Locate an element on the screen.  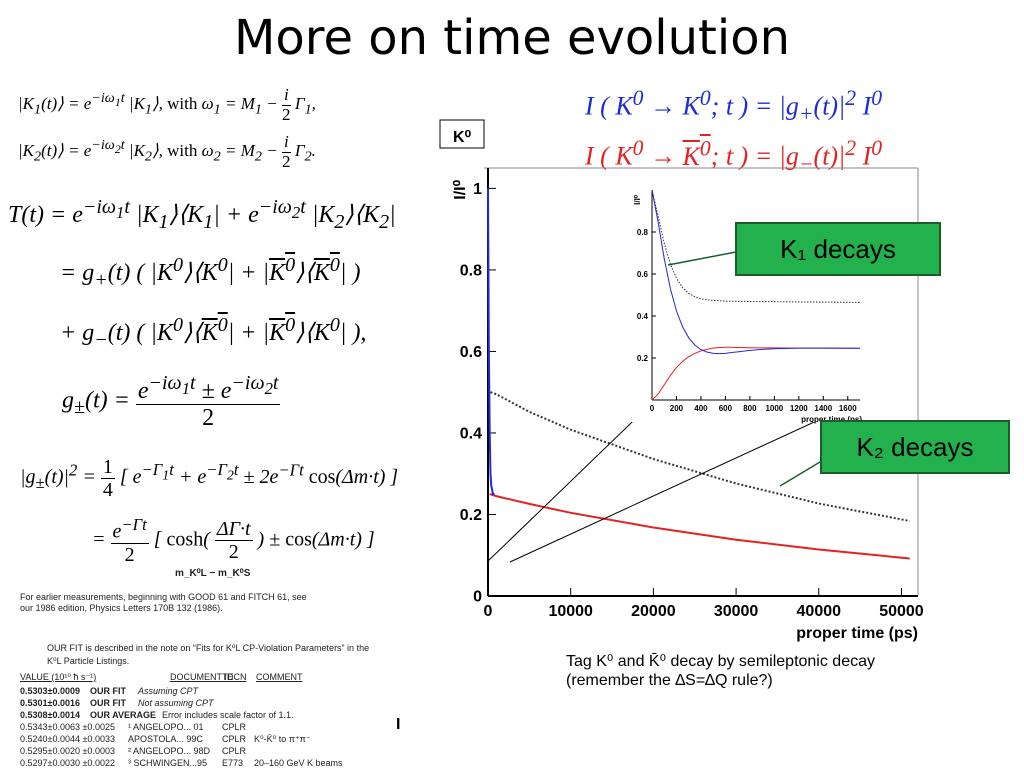
intensity-equation-blue: I ( K0 → K0; t ) = |g+(t)|2 I0 is located at coordinates (734, 106).